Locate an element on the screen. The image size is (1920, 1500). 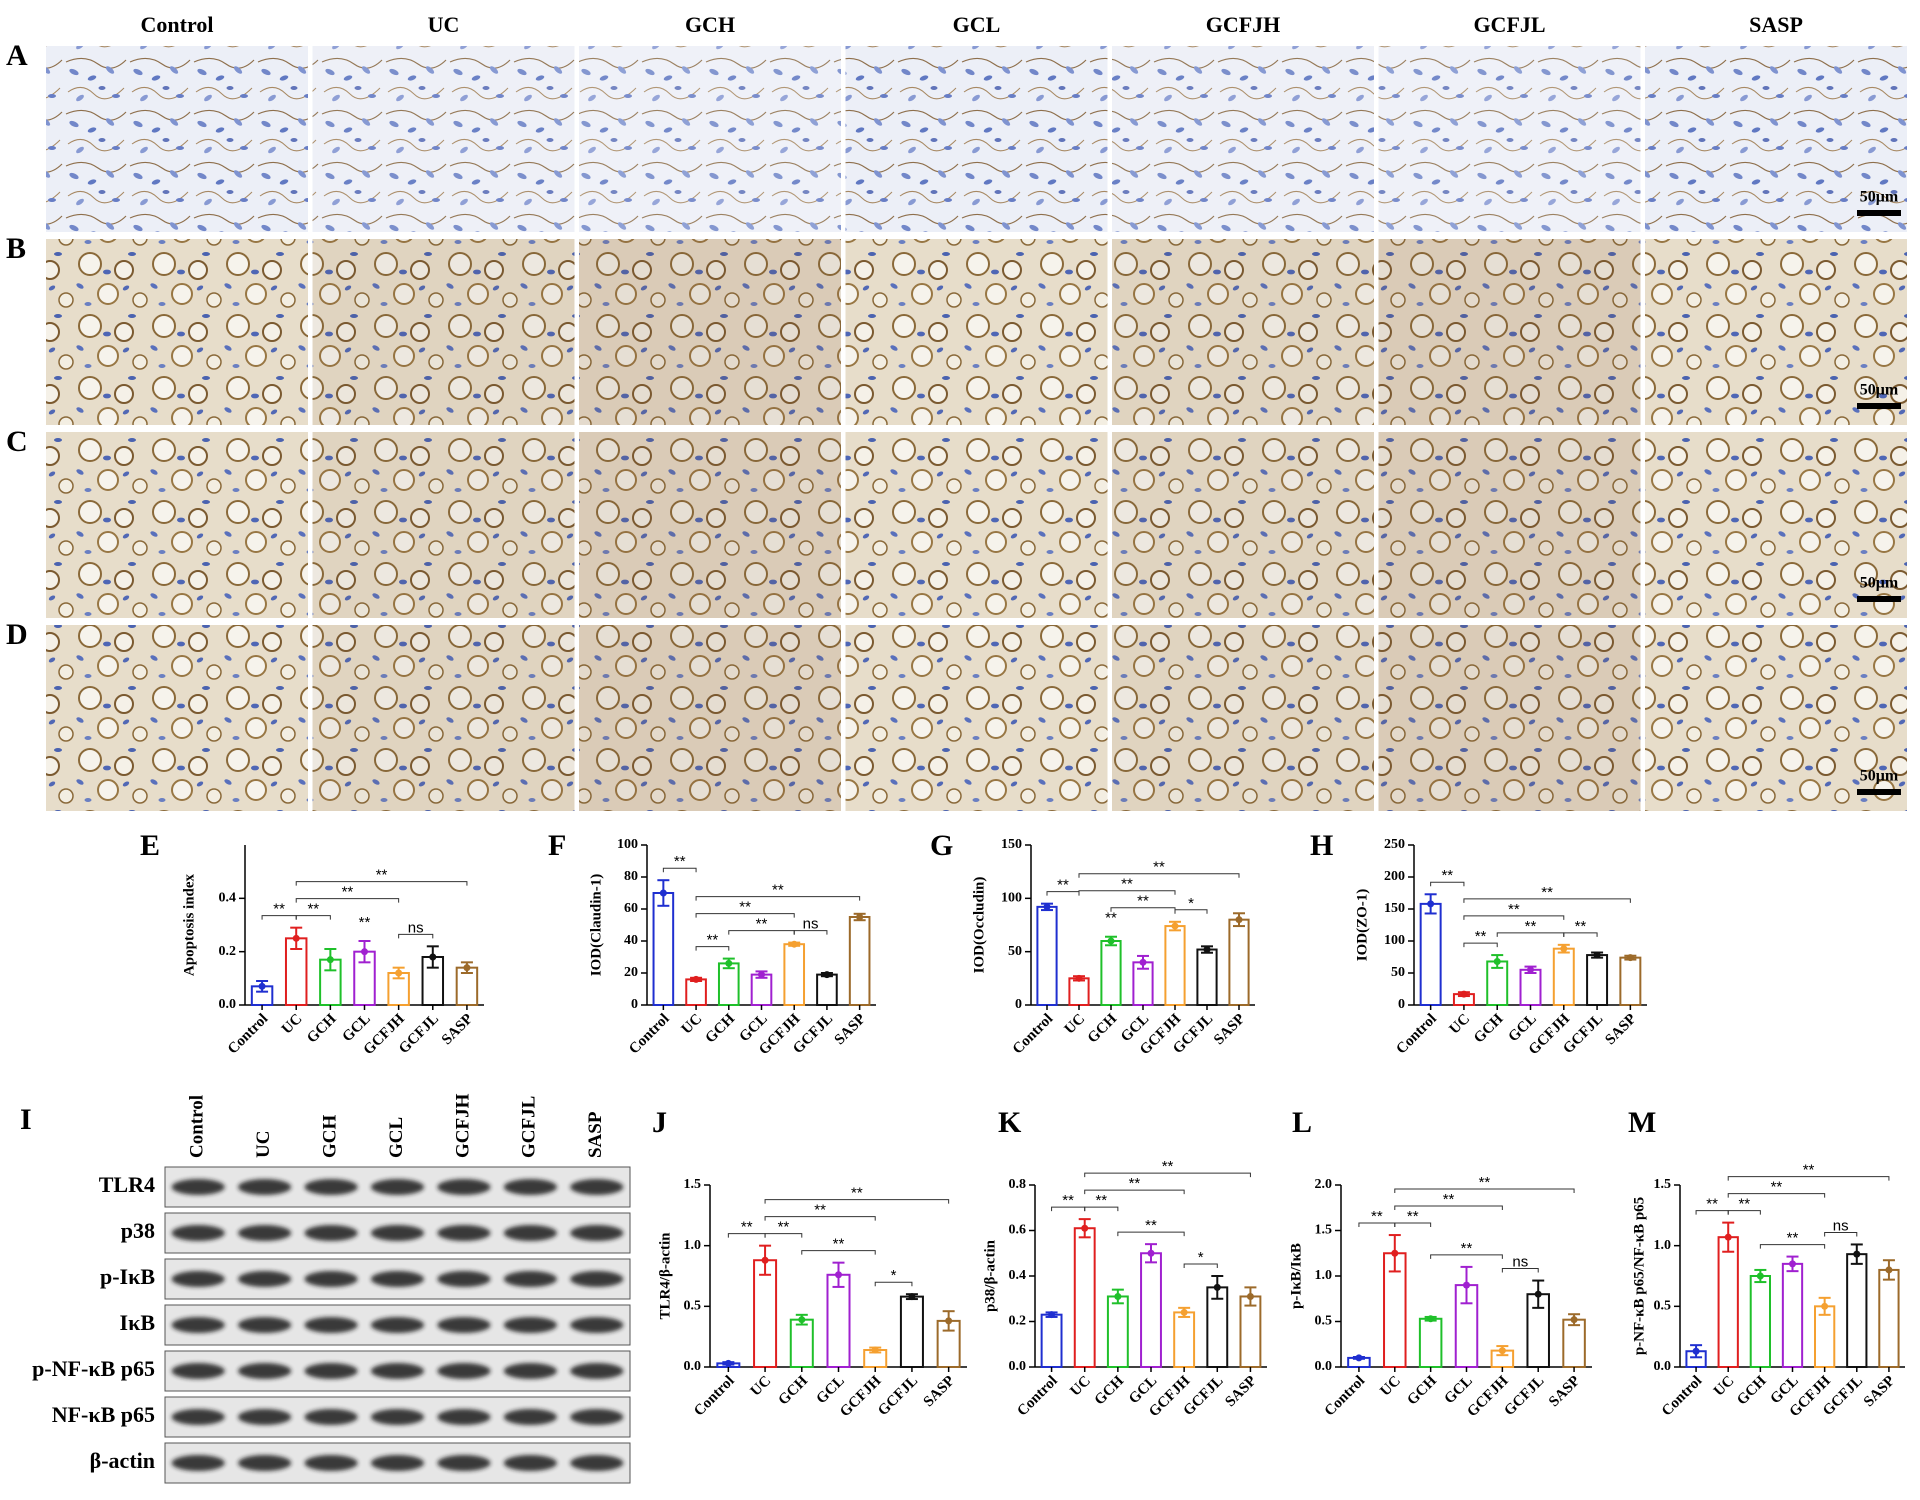
panel-letter: E is located at coordinates (150, 845).